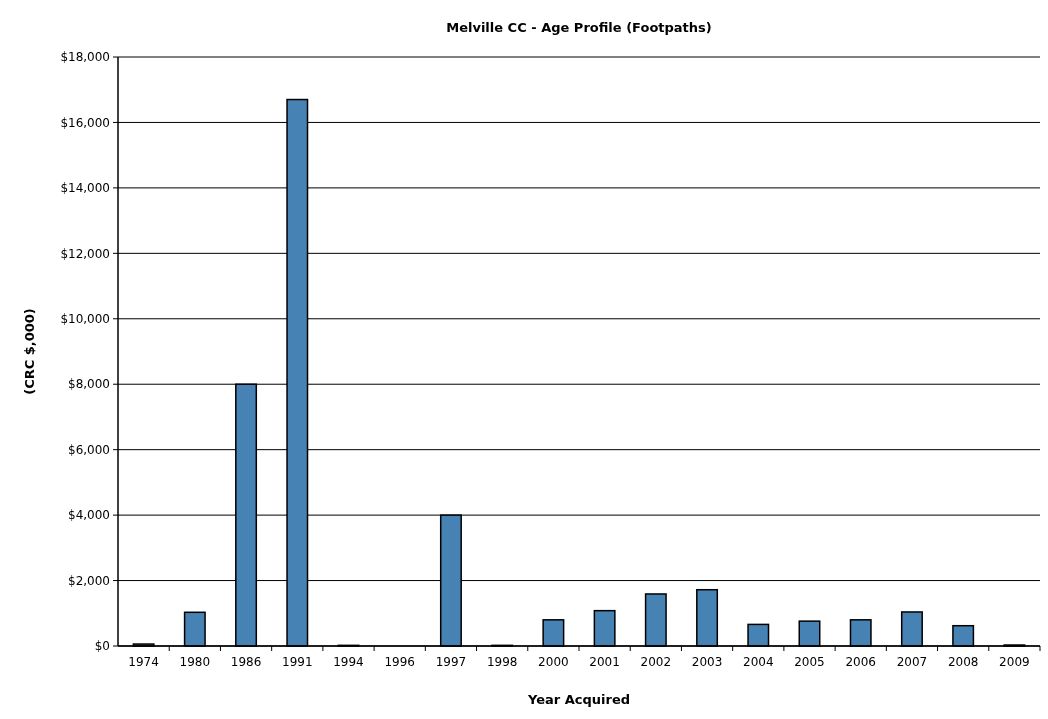 The width and height of the screenshot is (1048, 719). Describe the element at coordinates (809, 662) in the screenshot. I see `x-tick-label: 2005` at that location.